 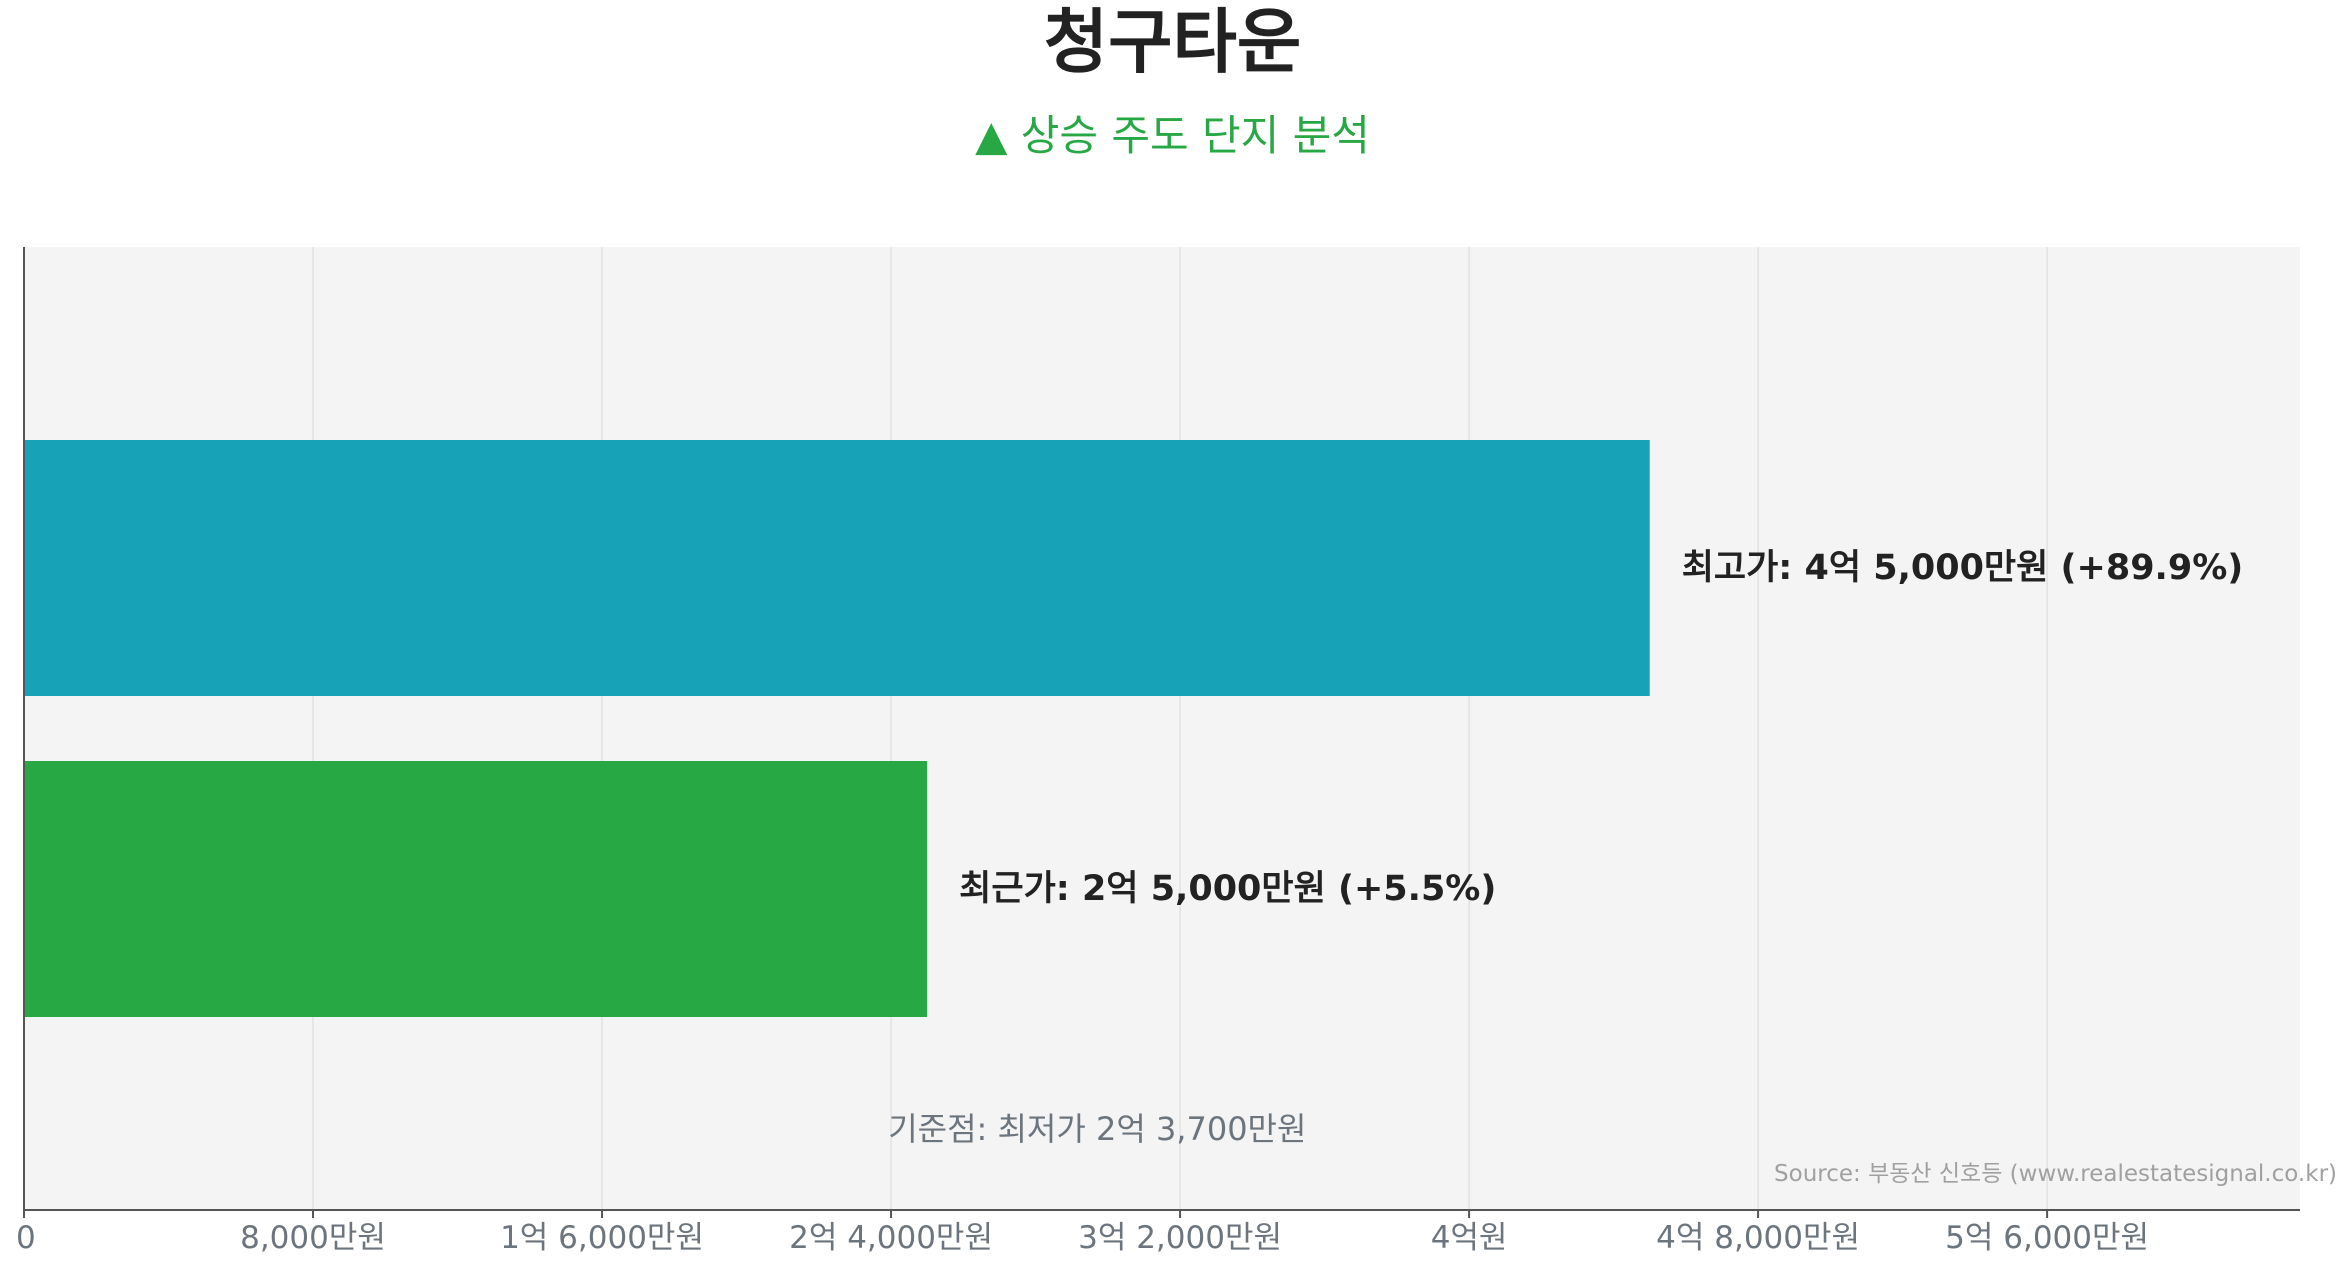 What do you see at coordinates (313, 1238) in the screenshot?
I see `x-tick-label: 8,000만원` at bounding box center [313, 1238].